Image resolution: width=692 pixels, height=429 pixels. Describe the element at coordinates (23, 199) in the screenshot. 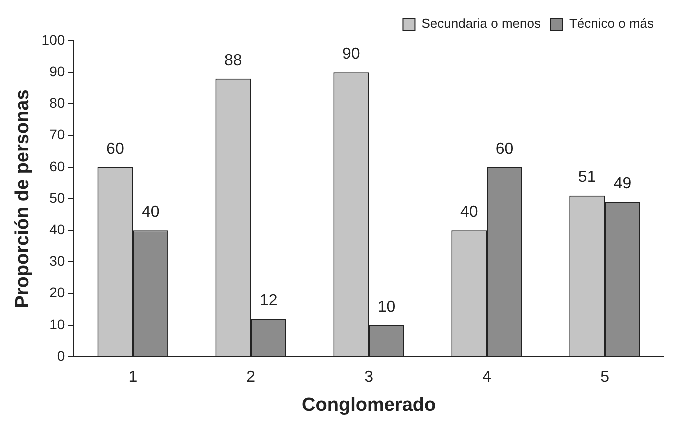

I see `y-axis-title: Proporción de personas` at that location.